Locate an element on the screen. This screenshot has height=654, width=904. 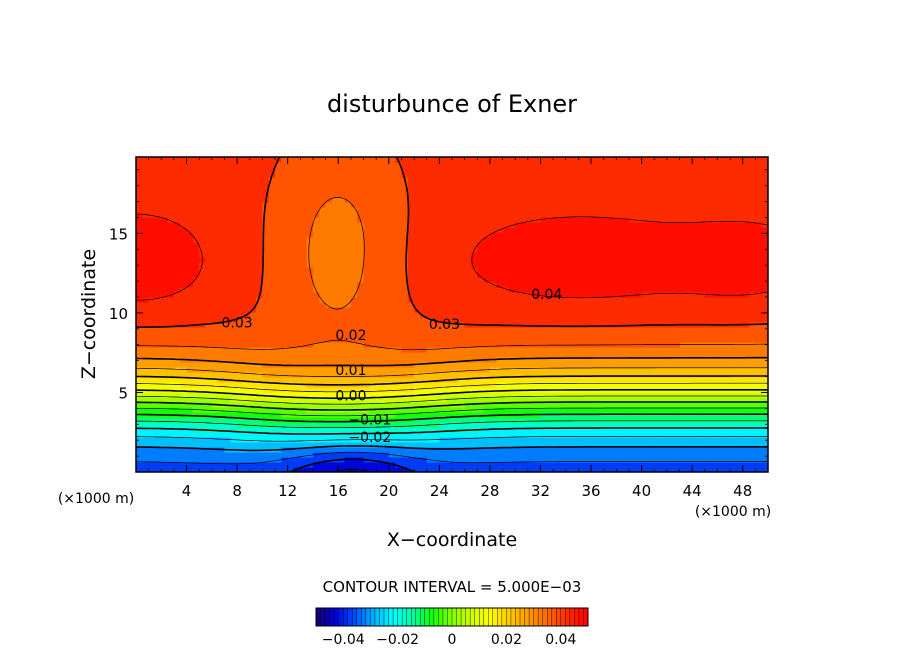
colorbar is located at coordinates (452, 617).